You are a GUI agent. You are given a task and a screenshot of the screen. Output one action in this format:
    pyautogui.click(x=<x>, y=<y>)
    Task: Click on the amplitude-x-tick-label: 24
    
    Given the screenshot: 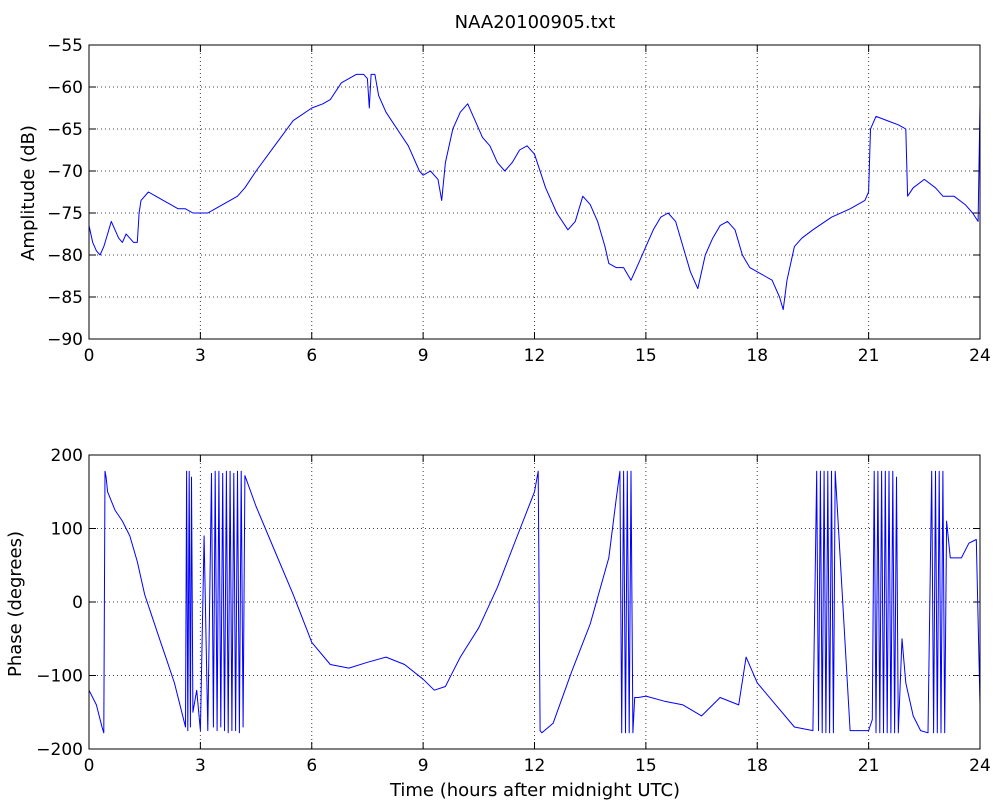 What is the action you would take?
    pyautogui.click(x=980, y=356)
    